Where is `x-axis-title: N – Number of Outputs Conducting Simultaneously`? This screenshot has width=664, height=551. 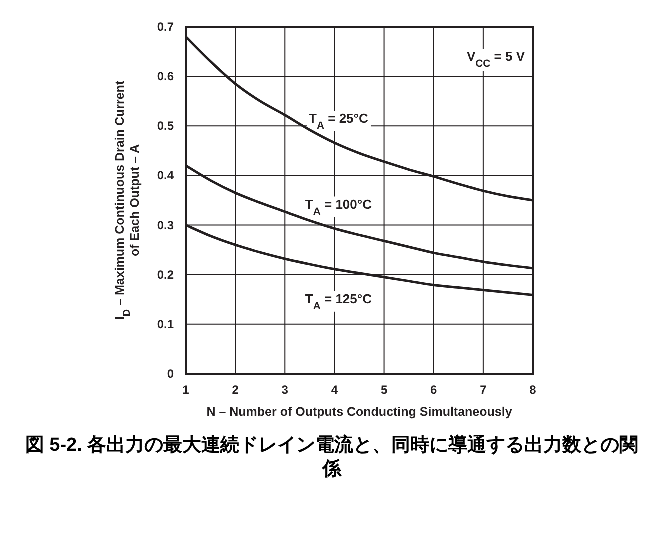 x-axis-title: N – Number of Outputs Conducting Simultaneously is located at coordinates (359, 412).